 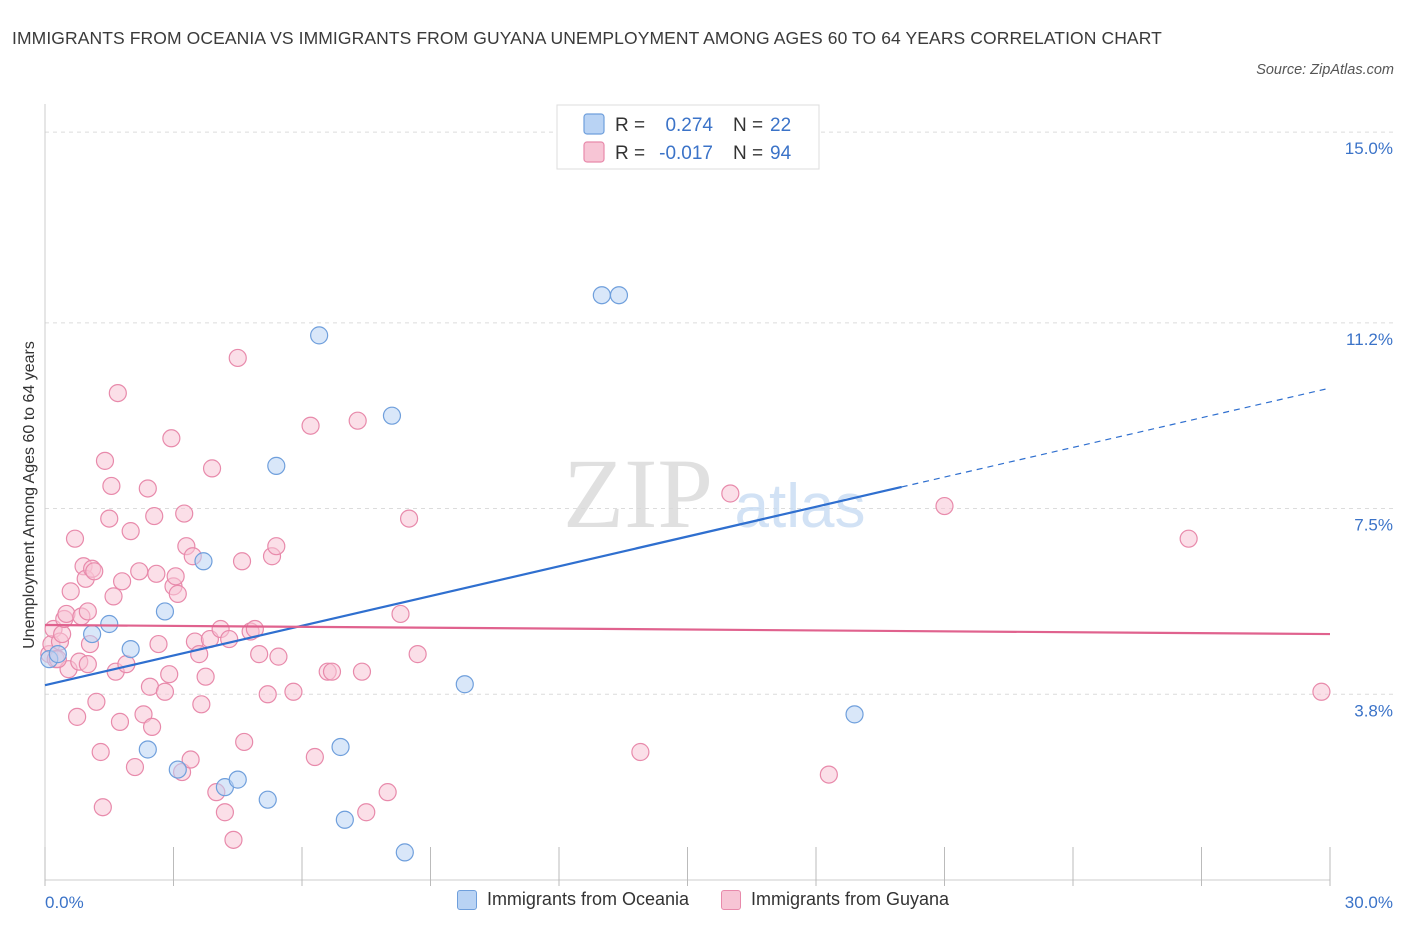 I want to click on watermark-atlas: atlas, so click(x=800, y=506).